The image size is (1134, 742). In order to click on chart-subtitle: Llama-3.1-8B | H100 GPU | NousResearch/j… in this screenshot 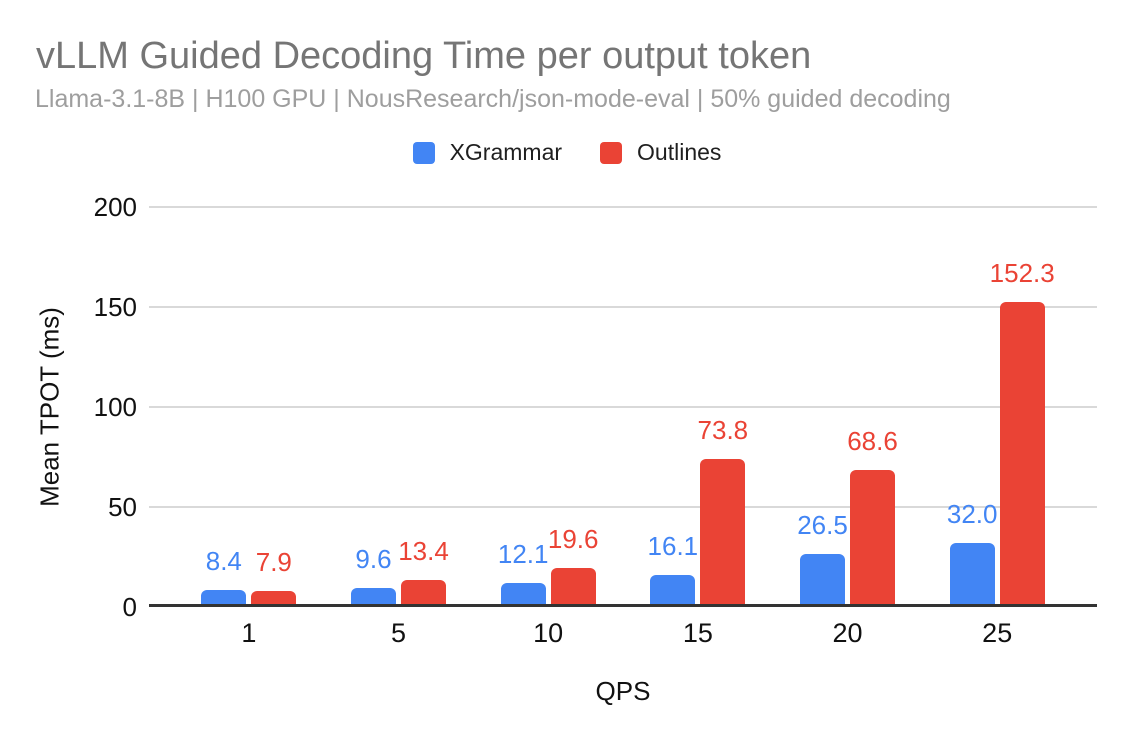, I will do `click(493, 99)`.